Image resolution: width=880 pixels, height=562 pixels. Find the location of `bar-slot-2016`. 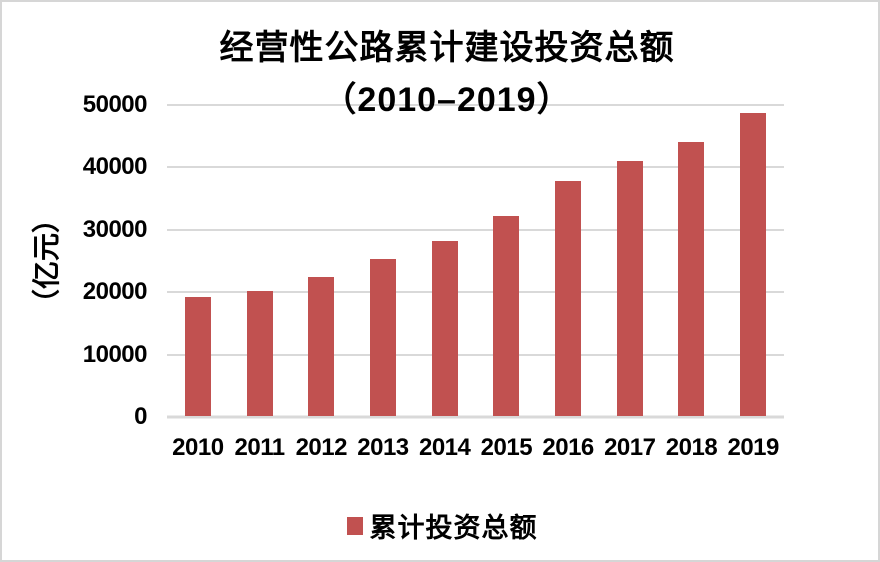

bar-slot-2016 is located at coordinates (568, 260).